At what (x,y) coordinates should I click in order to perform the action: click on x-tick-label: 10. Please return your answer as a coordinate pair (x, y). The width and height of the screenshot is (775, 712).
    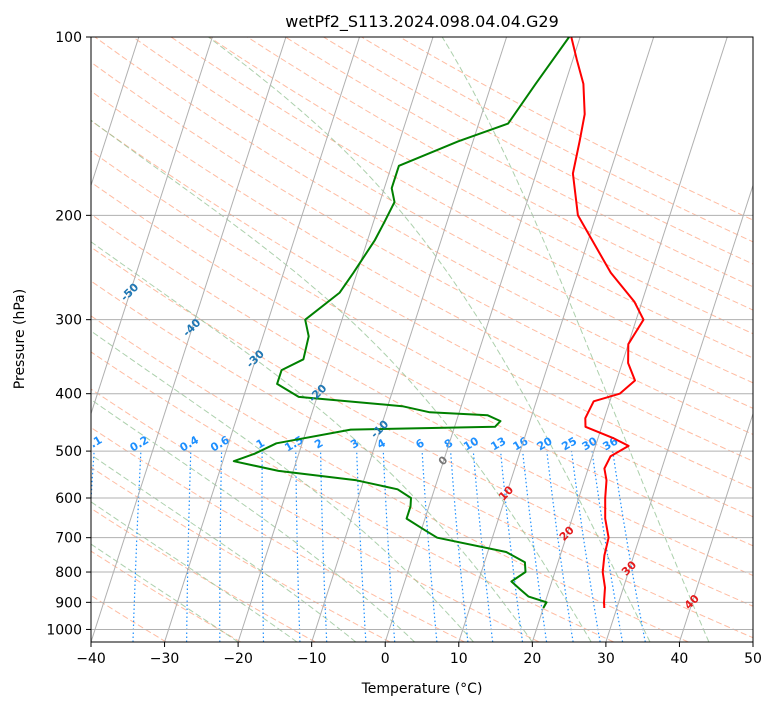
    Looking at the image, I should click on (459, 659).